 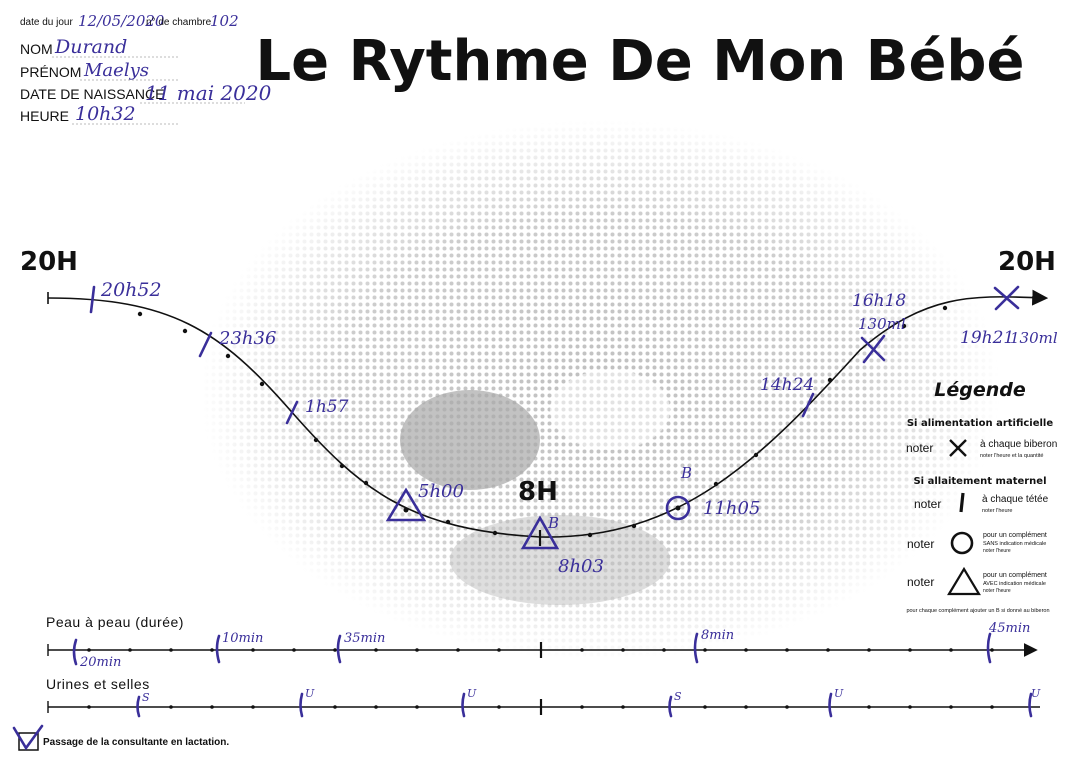 What do you see at coordinates (131, 290) in the screenshot?
I see `event-time: 20h52` at bounding box center [131, 290].